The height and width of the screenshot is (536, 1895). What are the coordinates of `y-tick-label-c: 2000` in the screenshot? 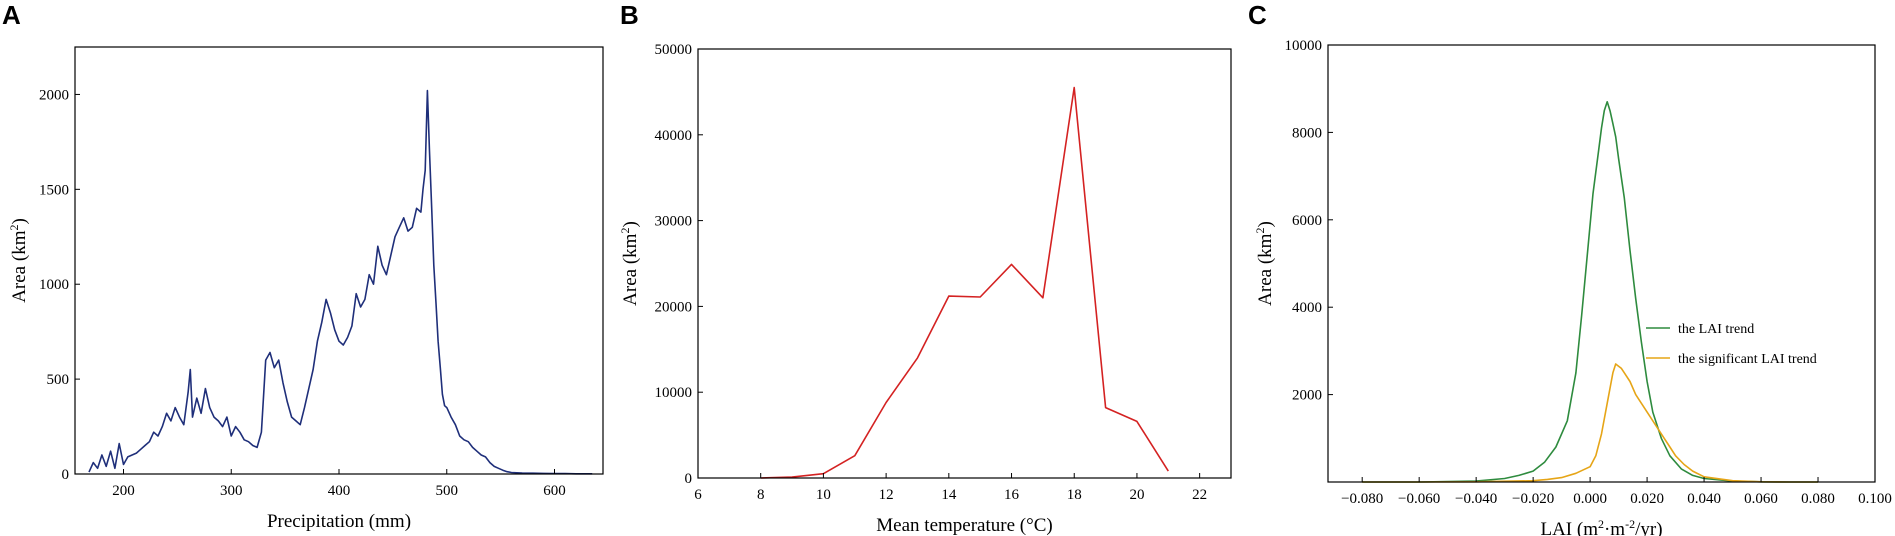 It's located at (1307, 396).